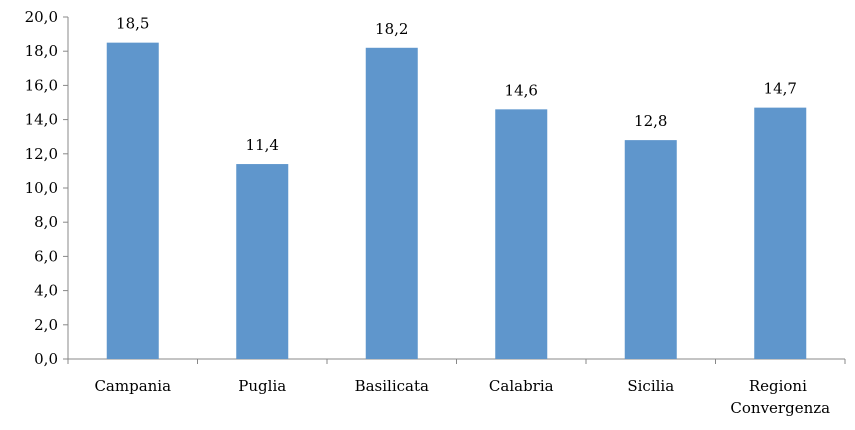  I want to click on x-tick-label: Campania, so click(132, 386).